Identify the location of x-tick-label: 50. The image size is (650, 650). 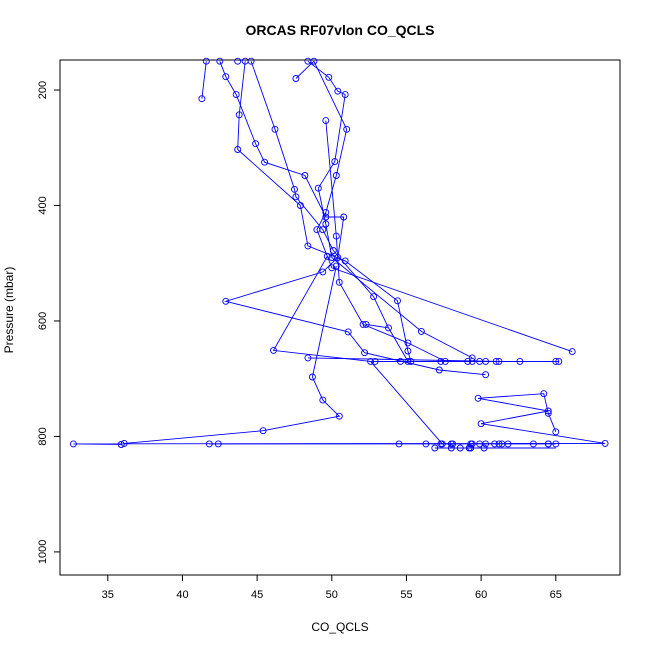
(332, 595).